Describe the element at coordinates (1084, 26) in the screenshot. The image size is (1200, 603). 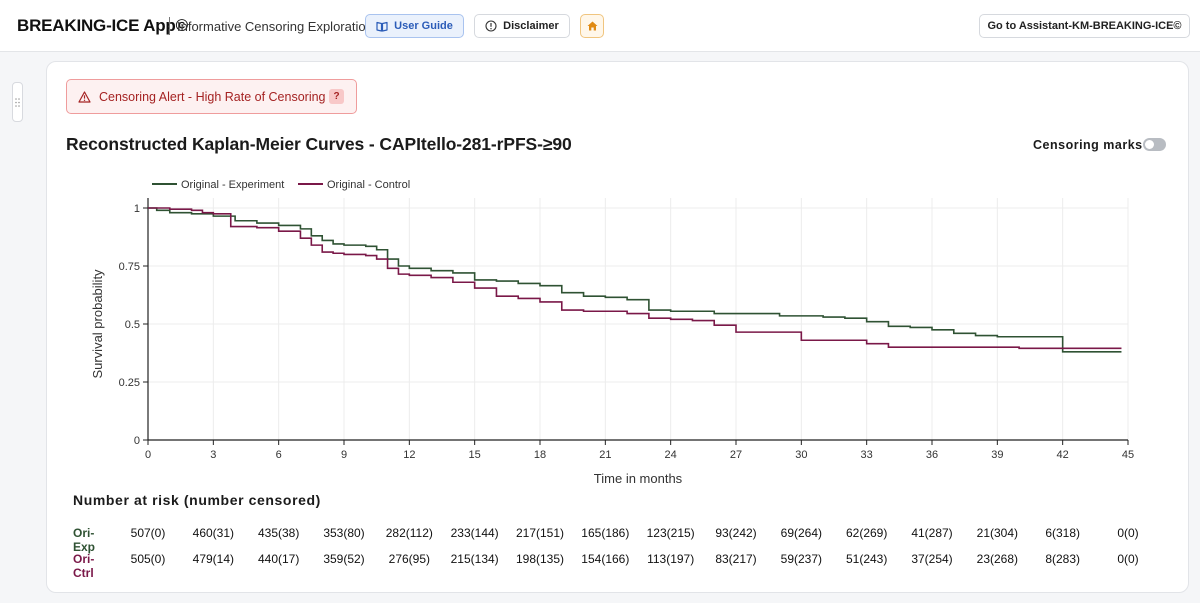
I see `assistant-button: Go to Assistant-KM-BREAKING-ICE©` at that location.